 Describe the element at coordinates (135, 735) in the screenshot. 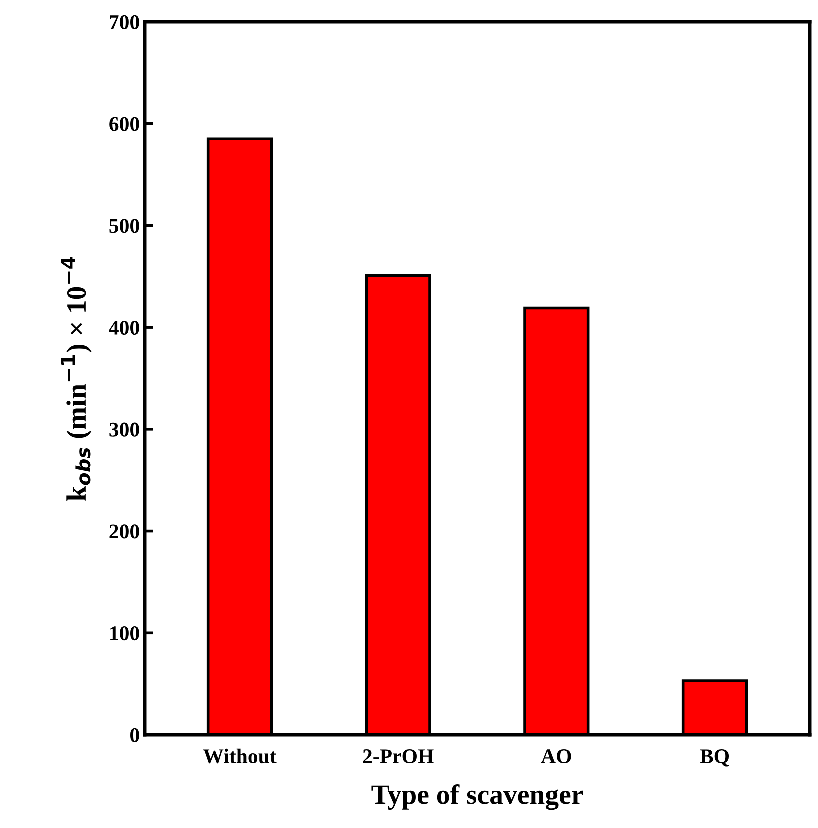

I see `y-tick-label: 0` at that location.